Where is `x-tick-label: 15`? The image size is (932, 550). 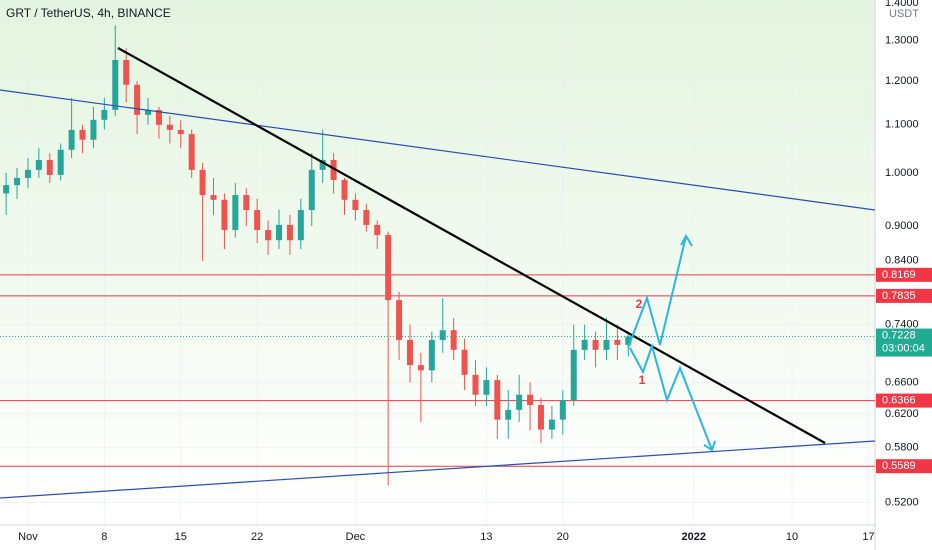 x-tick-label: 15 is located at coordinates (181, 537).